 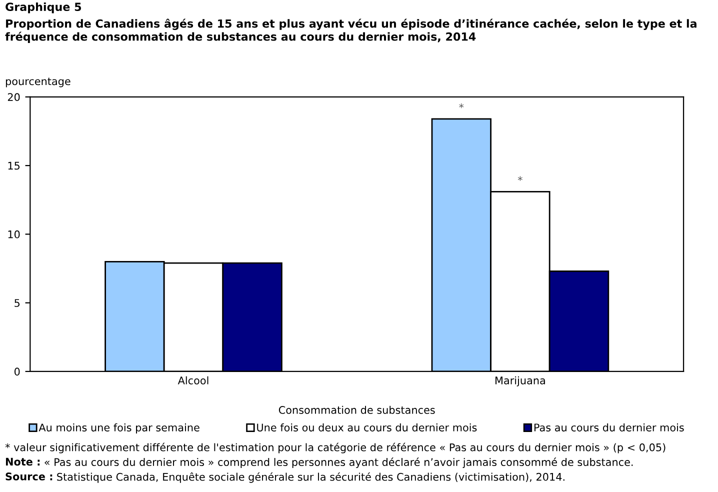 I want to click on y-tick-label: 10, so click(x=14, y=234).